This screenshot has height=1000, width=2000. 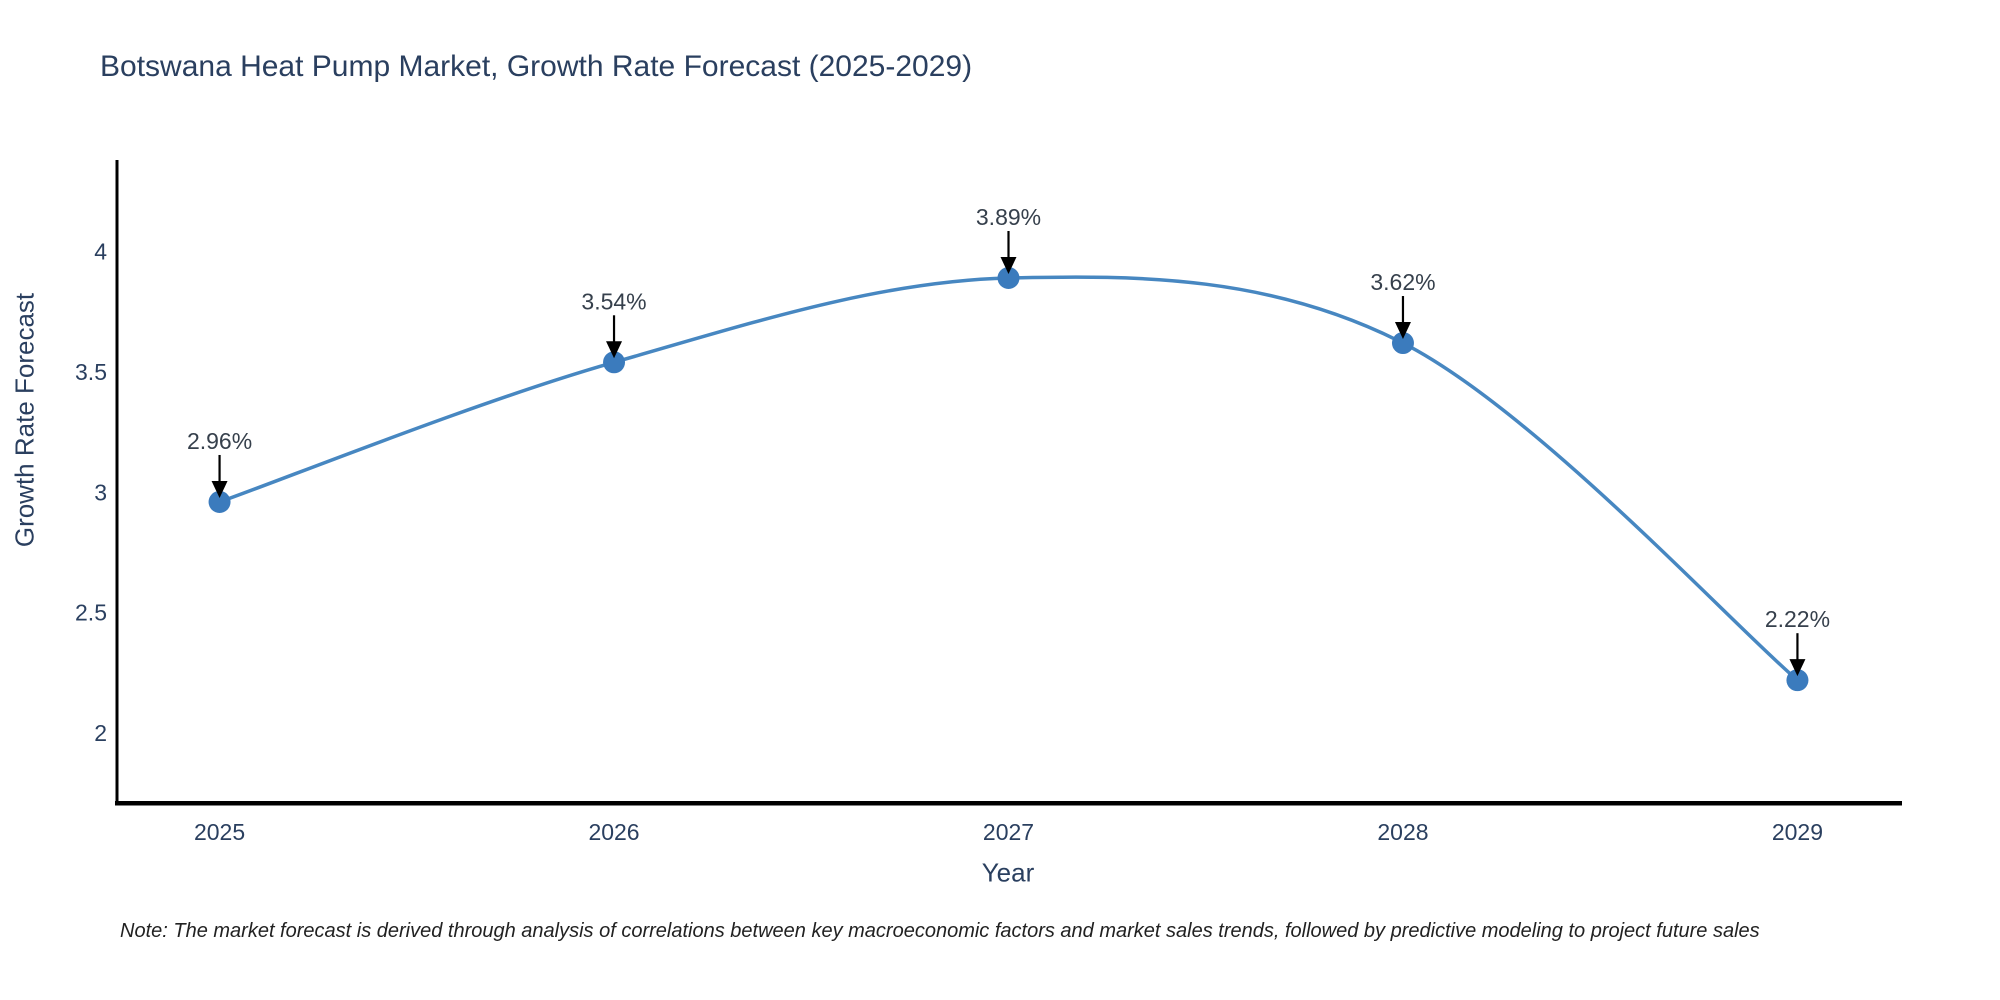 What do you see at coordinates (100, 492) in the screenshot?
I see `y-tick-label: 3` at bounding box center [100, 492].